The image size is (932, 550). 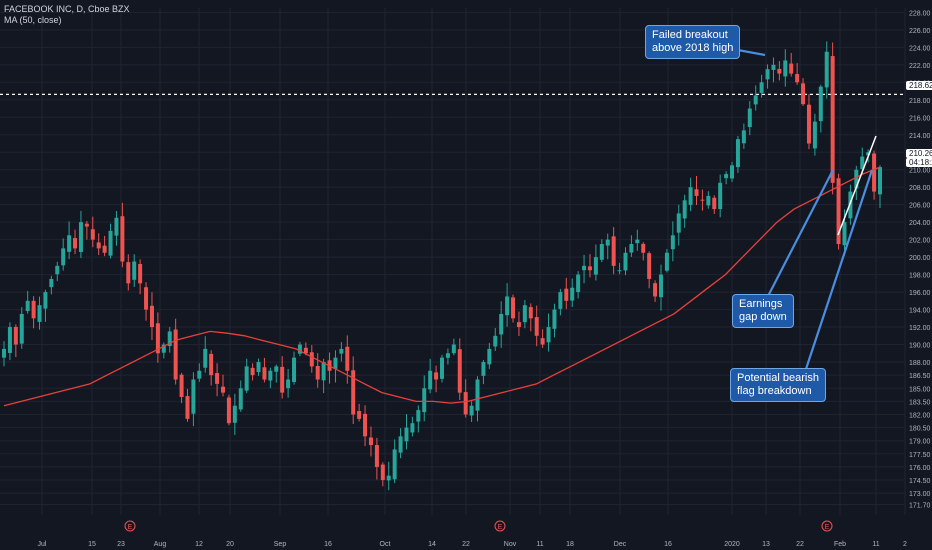 I want to click on x-tick-label: Jul, so click(x=42, y=544).